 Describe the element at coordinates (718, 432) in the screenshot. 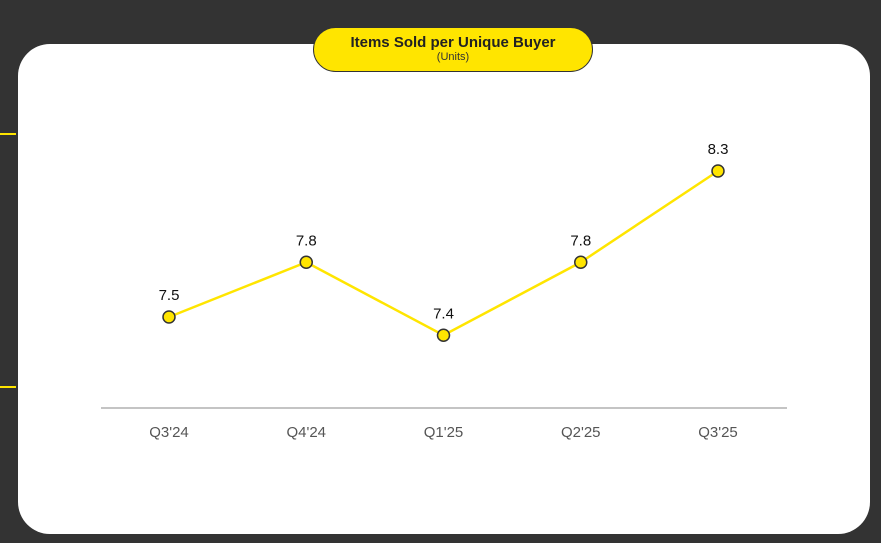

I see `x-tick-label: Q3'25` at that location.